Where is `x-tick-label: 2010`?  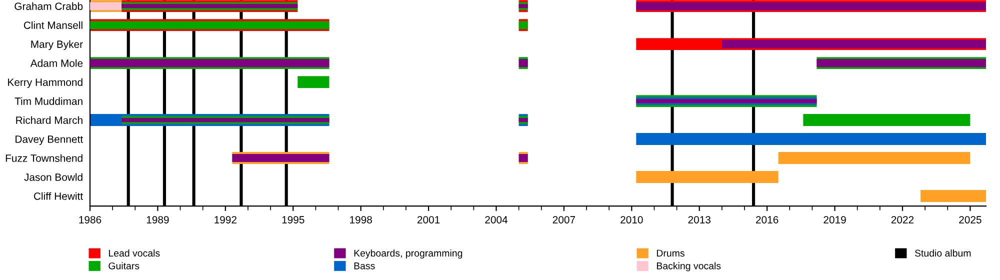 x-tick-label: 2010 is located at coordinates (631, 220).